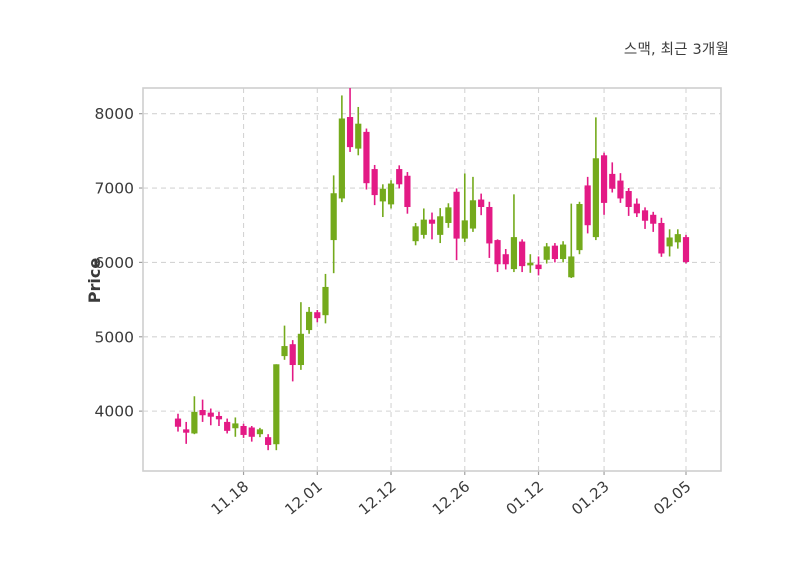  Describe the element at coordinates (672, 497) in the screenshot. I see `x-tick-label: 02.05` at that location.